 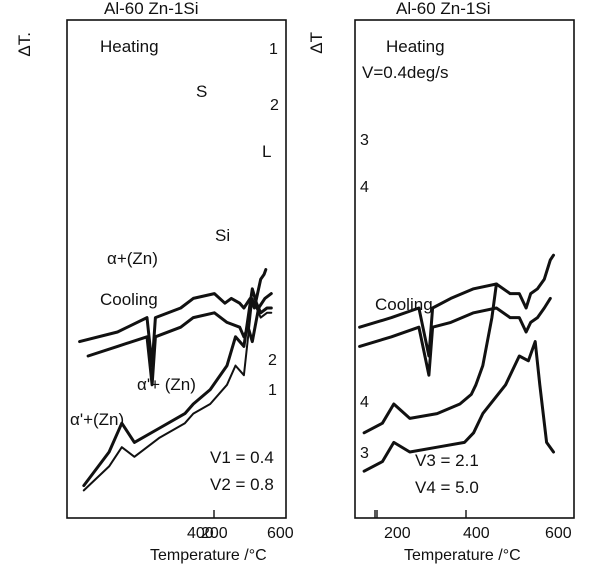 I want to click on left-alpha-zn-label: α+(Zn), so click(x=132, y=258).